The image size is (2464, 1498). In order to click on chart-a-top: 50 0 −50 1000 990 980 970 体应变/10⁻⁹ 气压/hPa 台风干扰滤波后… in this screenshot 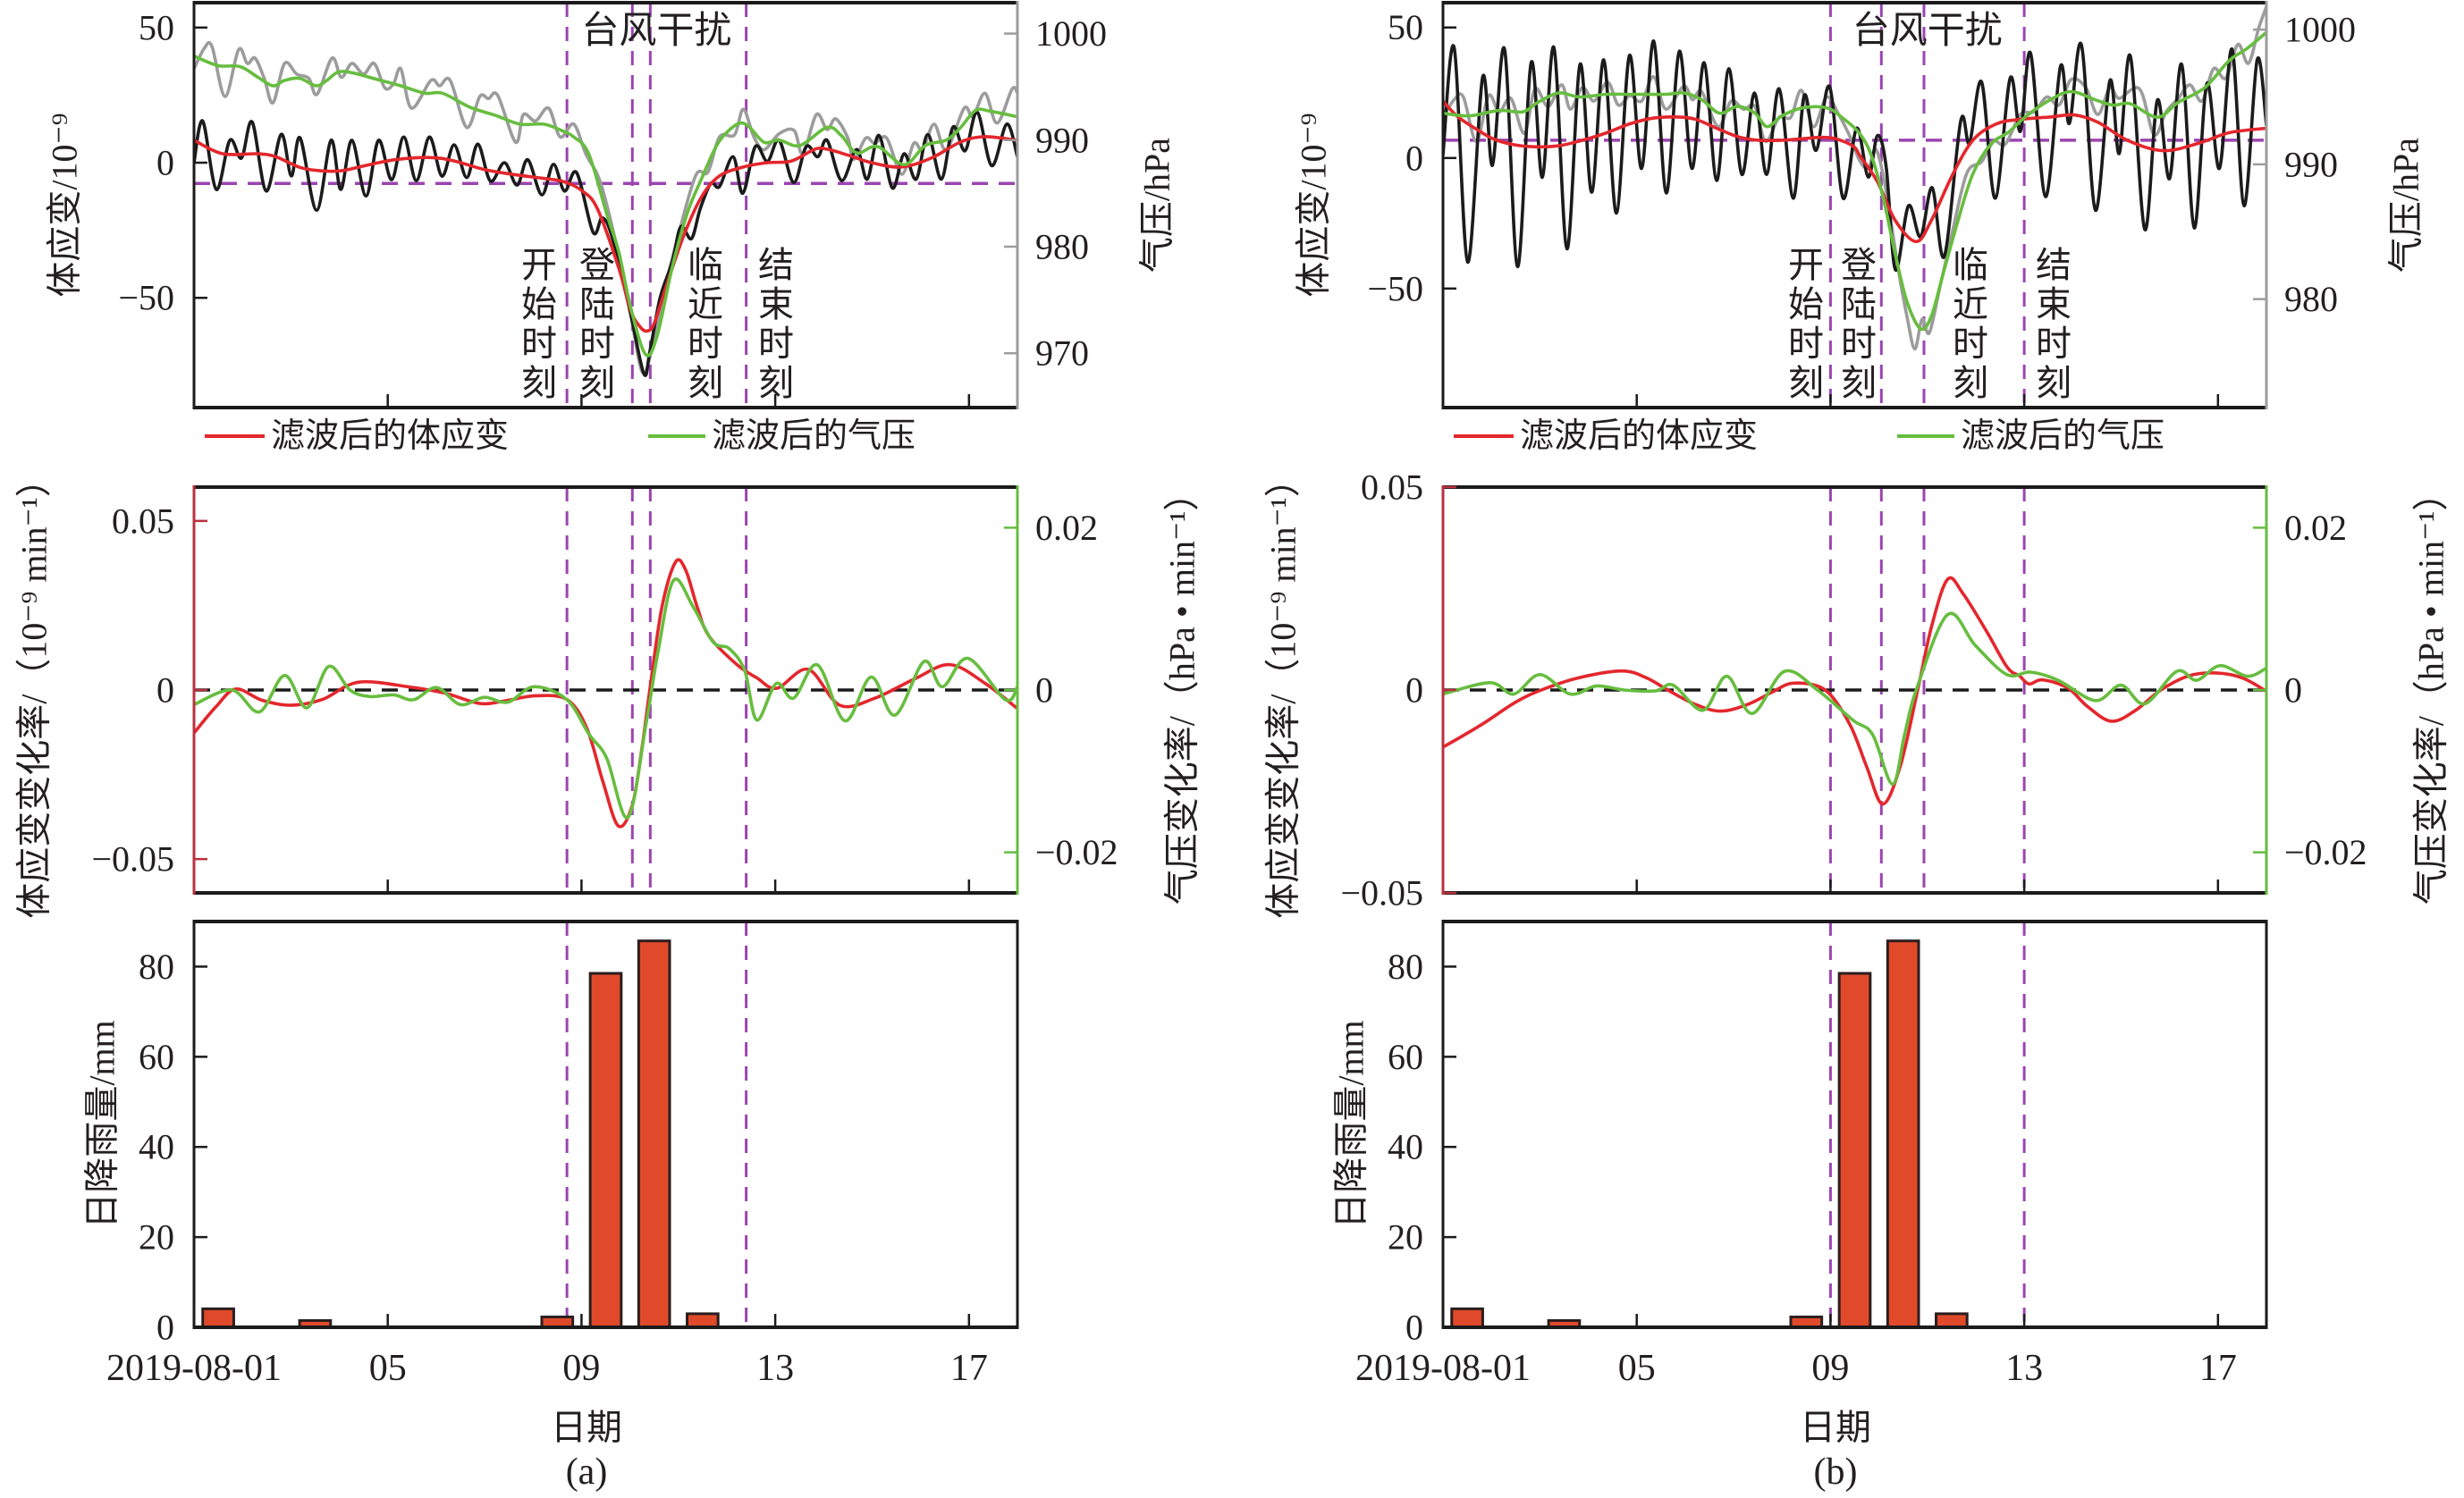, I will do `click(611, 228)`.